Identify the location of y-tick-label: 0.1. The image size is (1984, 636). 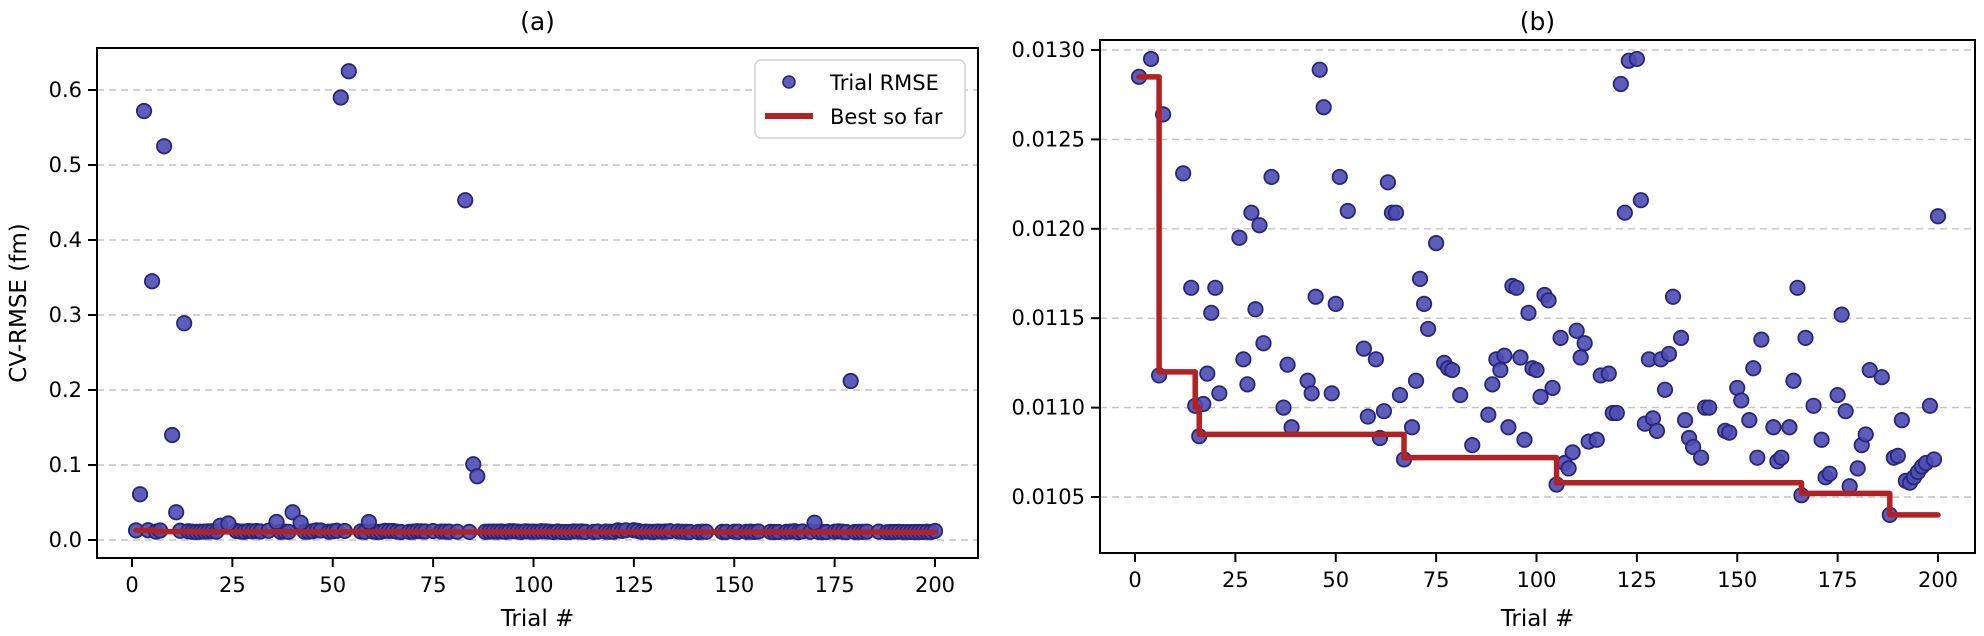
(65, 465).